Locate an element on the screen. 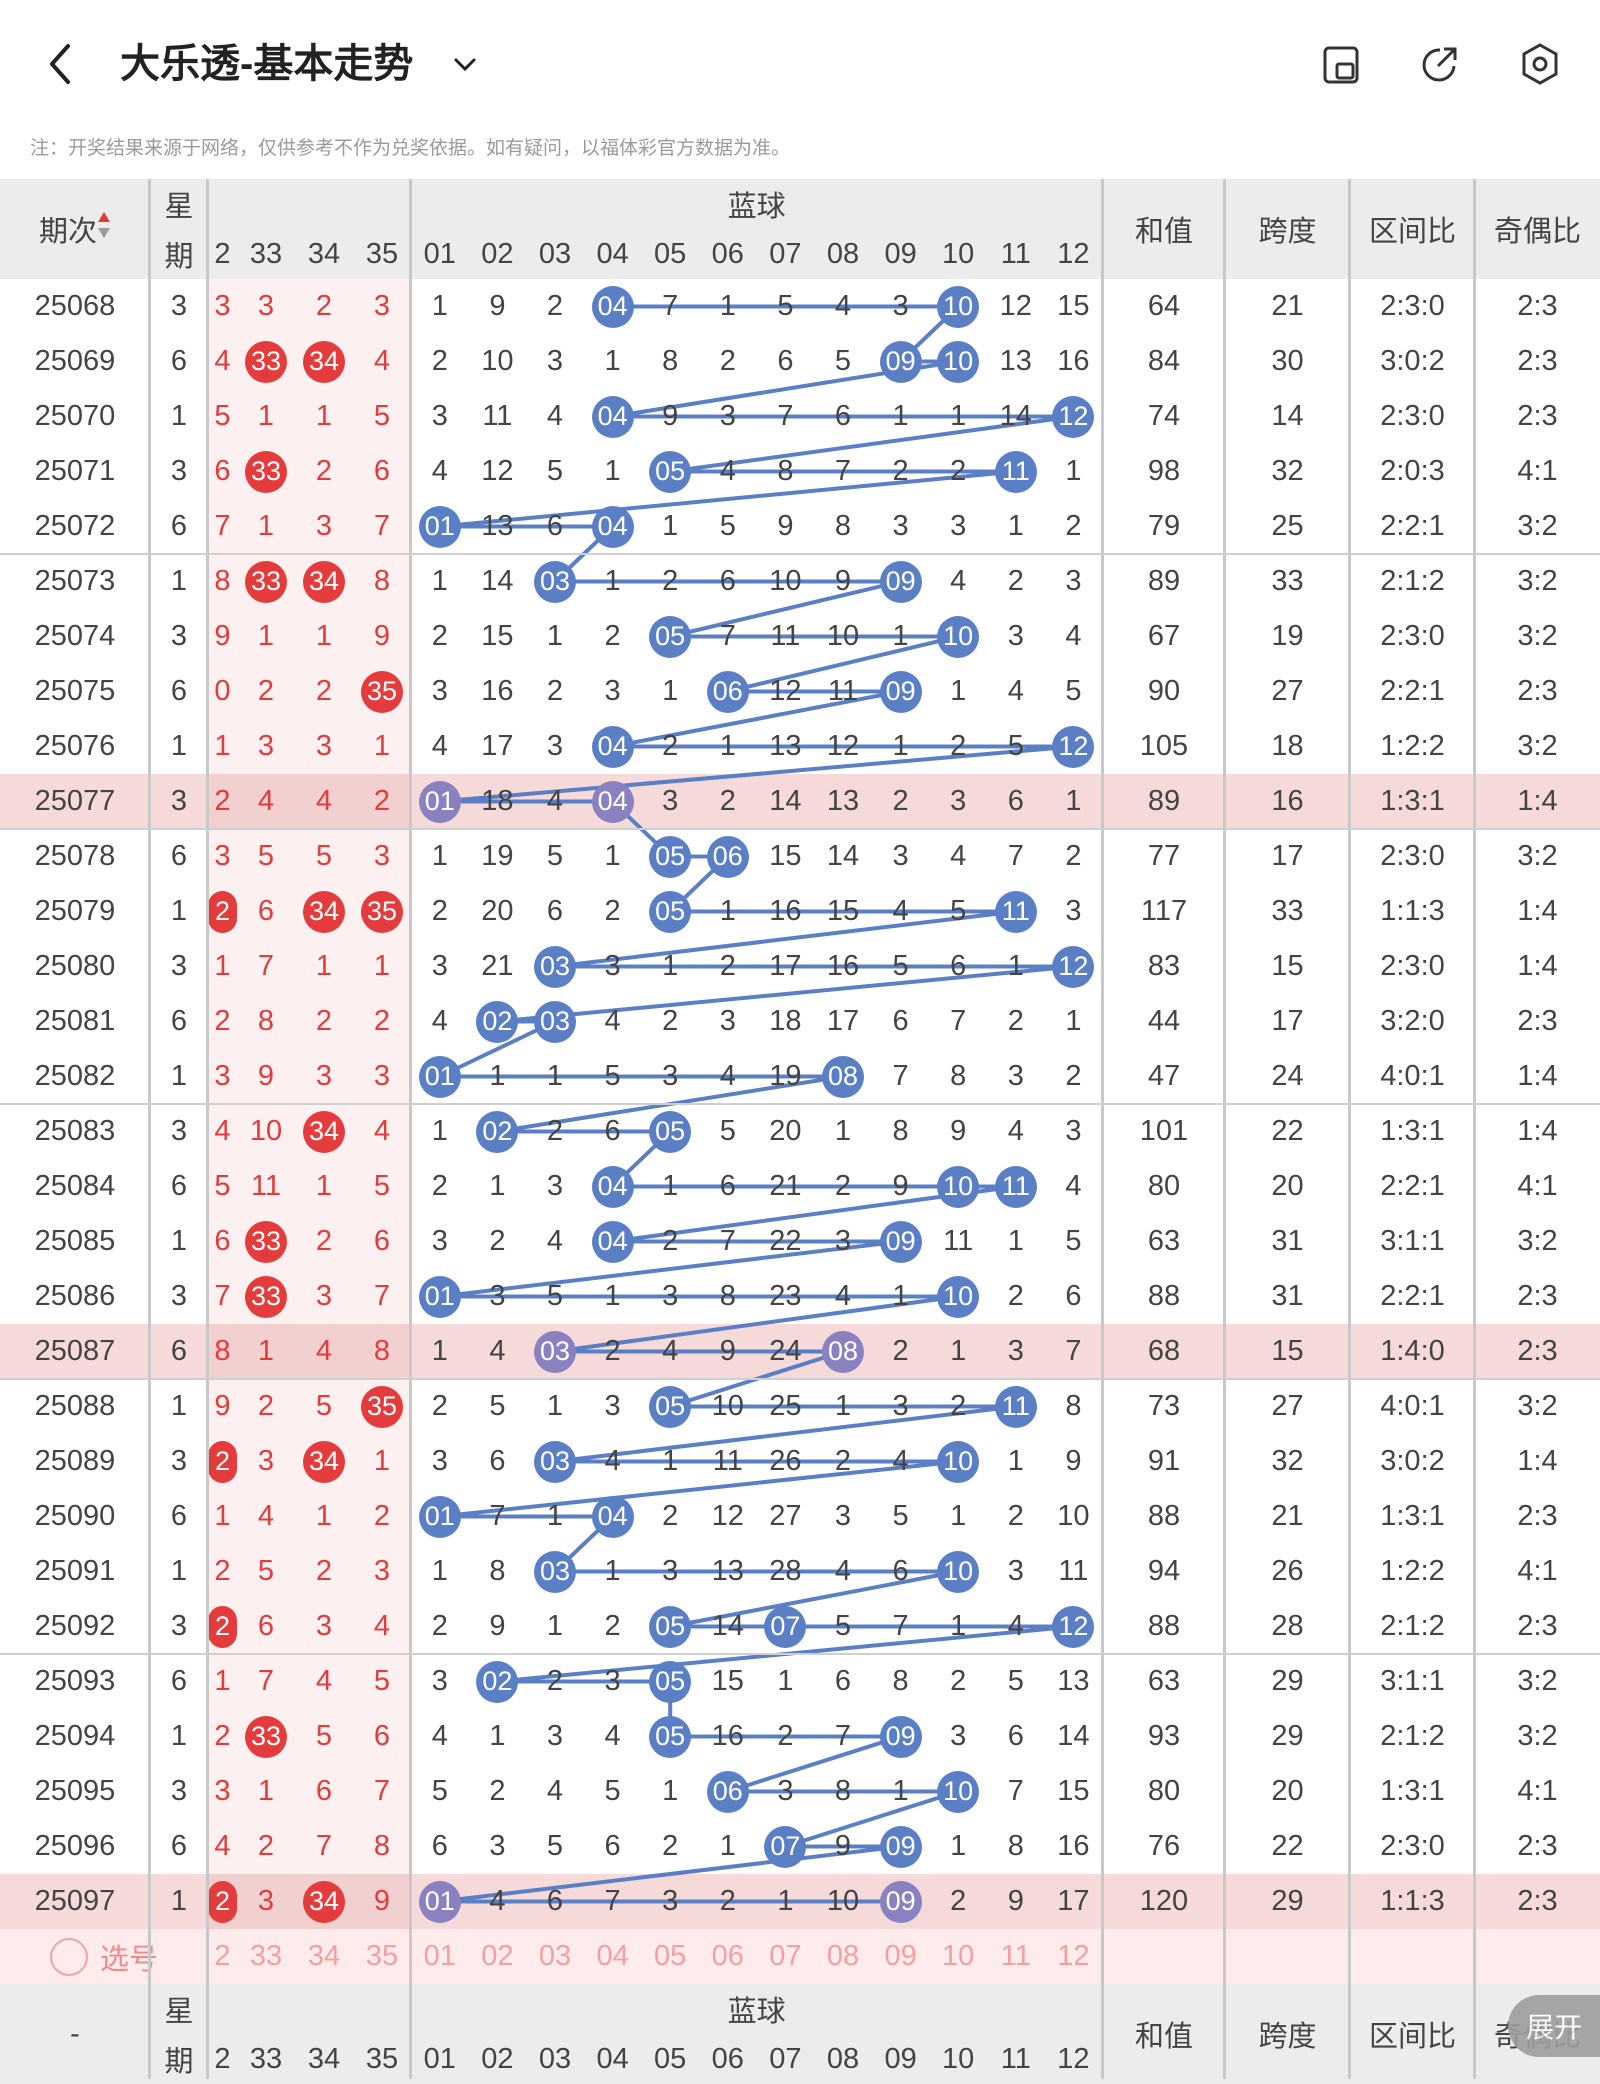 The height and width of the screenshot is (2084, 1600). device-icon is located at coordinates (1342, 64).